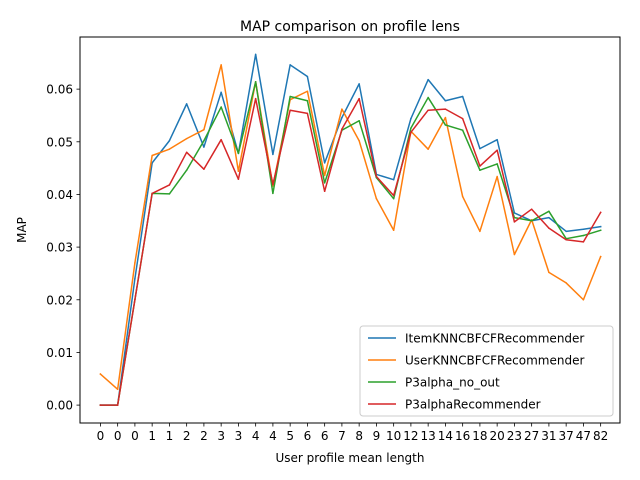 The image size is (640, 480). I want to click on legend-label: P3alphaRecommender, so click(473, 405).